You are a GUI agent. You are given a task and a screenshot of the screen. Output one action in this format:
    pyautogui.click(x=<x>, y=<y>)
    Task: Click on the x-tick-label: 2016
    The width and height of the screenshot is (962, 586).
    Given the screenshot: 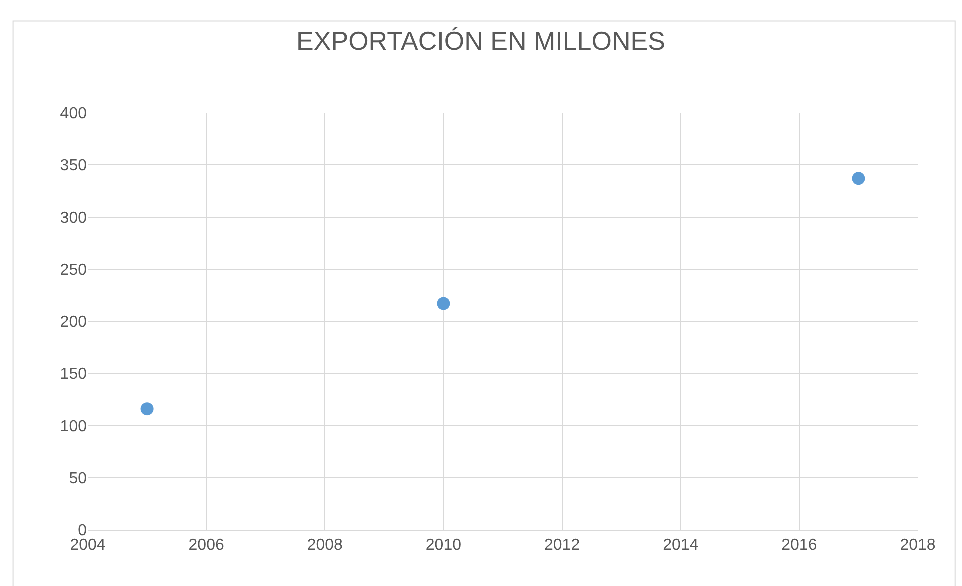 What is the action you would take?
    pyautogui.click(x=800, y=545)
    